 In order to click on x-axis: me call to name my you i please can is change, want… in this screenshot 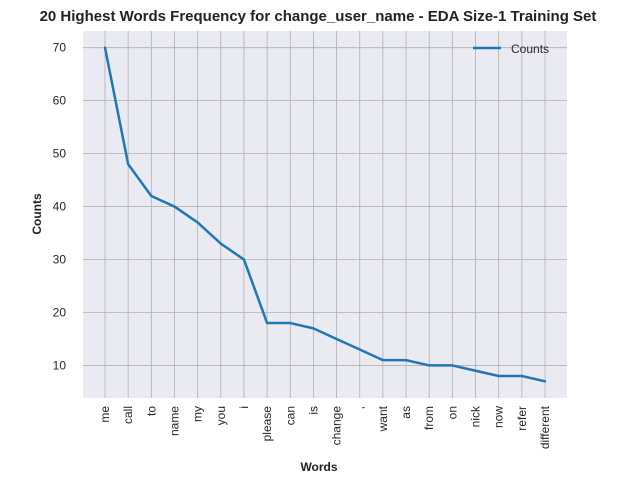, I will do `click(325, 427)`.